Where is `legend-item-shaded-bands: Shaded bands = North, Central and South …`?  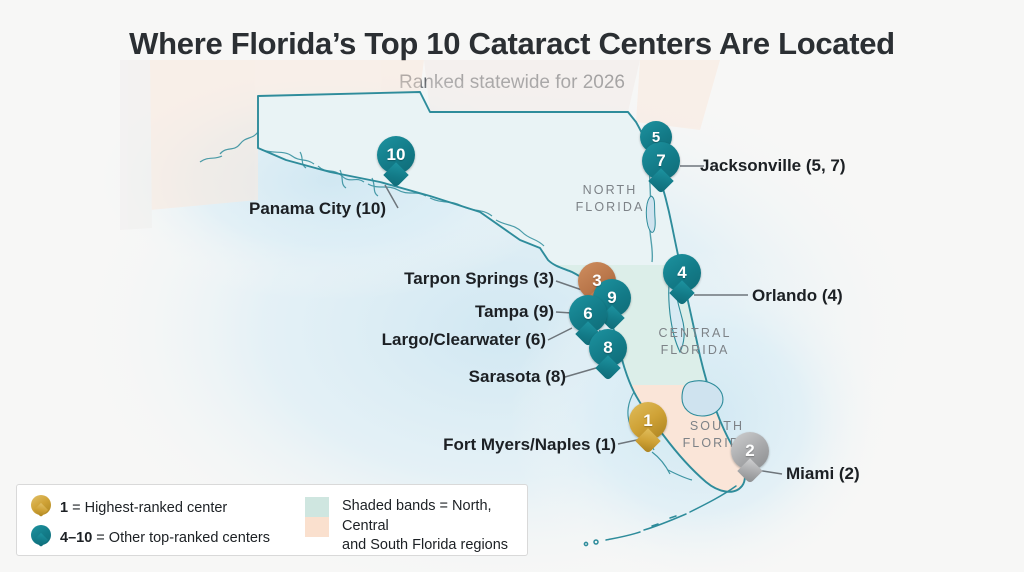
legend-item-shaded-bands: Shaded bands = North, Central and South … is located at coordinates (416, 526).